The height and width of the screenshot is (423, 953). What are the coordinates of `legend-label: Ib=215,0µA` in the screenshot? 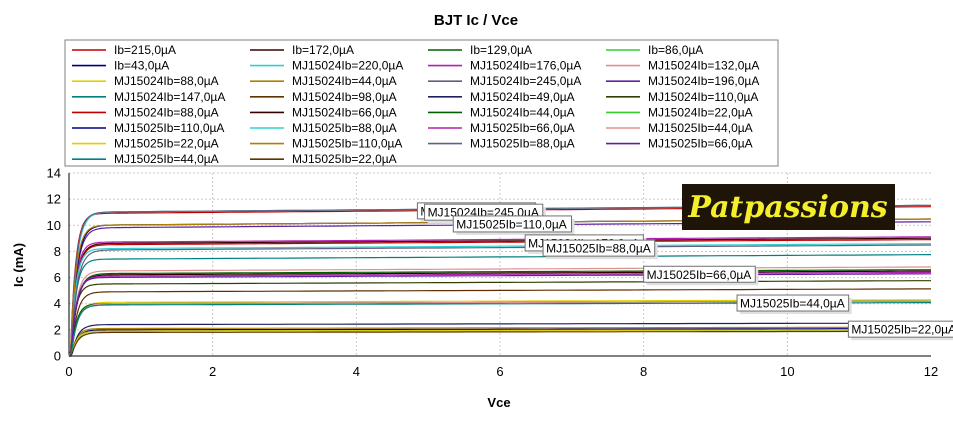 It's located at (145, 50).